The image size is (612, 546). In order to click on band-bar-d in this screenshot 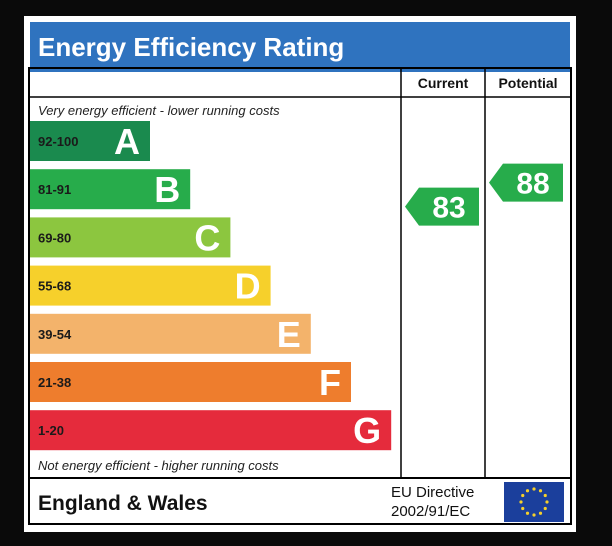, I will do `click(150, 285)`.